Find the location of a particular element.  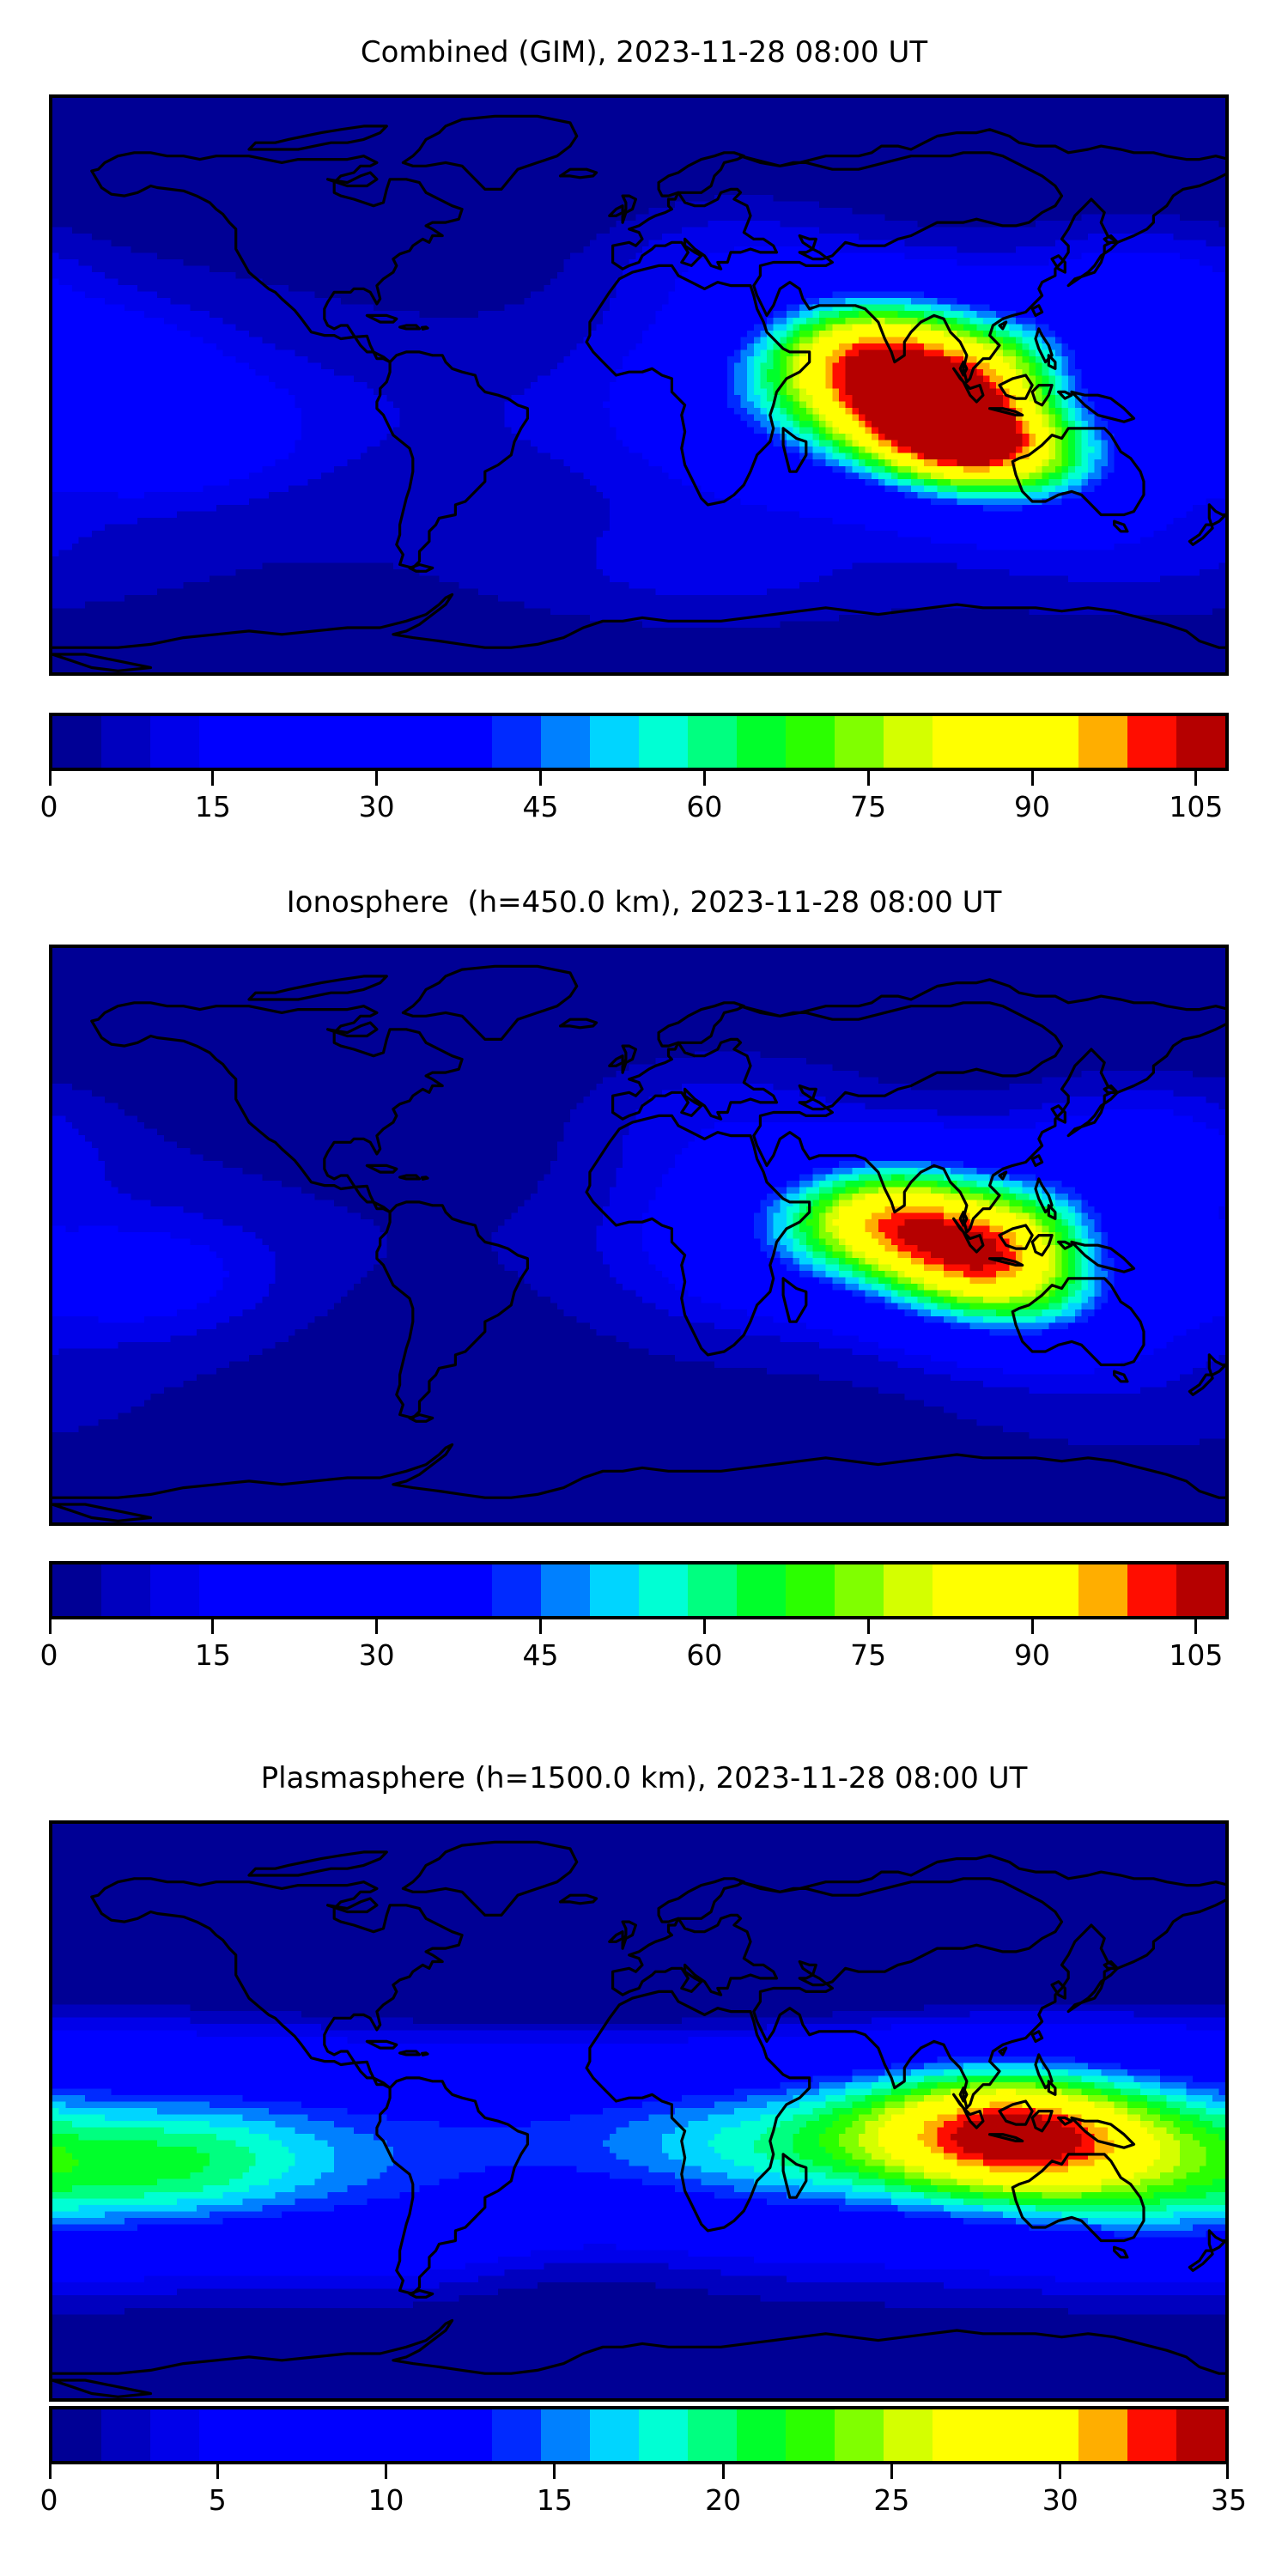

colorbar-2: 0 15 30 45 60 75 90 105 is located at coordinates (634, 1624).